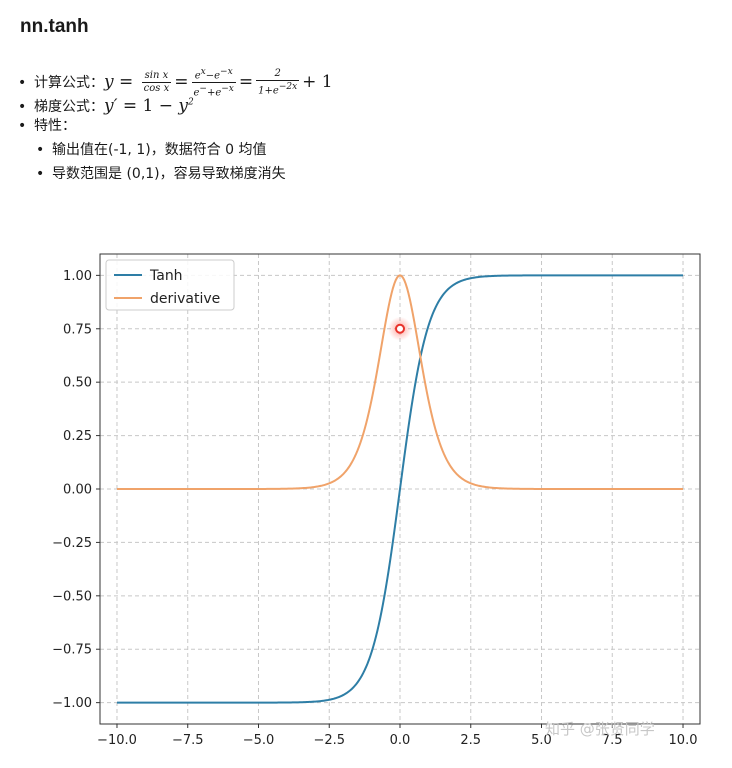  Describe the element at coordinates (541, 740) in the screenshot. I see `x-tick-label: 5.0` at that location.